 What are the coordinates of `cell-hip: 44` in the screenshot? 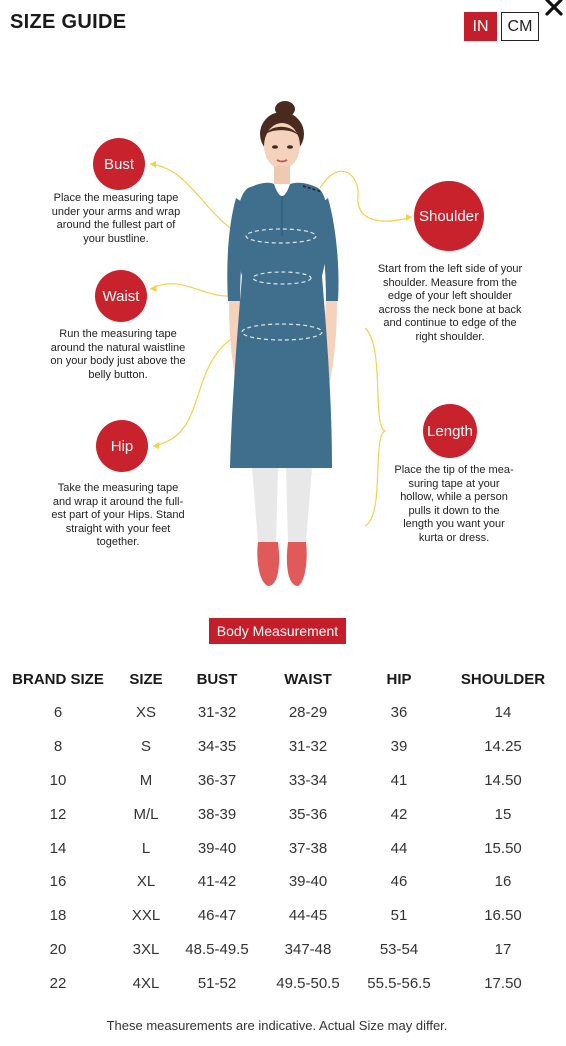 It's located at (399, 848).